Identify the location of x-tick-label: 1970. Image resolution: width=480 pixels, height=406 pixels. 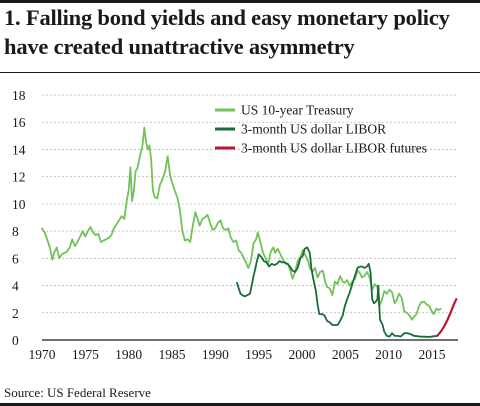
(42, 354).